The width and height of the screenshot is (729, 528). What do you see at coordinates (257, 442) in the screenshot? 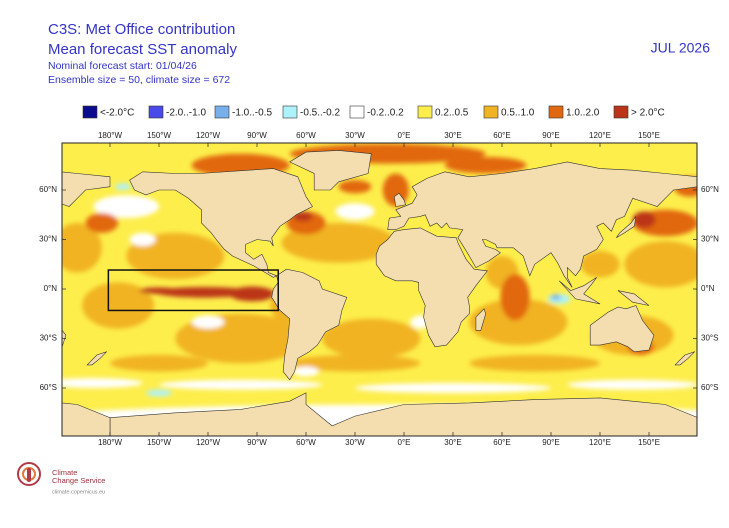
I see `lon-label-bottom: 90°W` at bounding box center [257, 442].